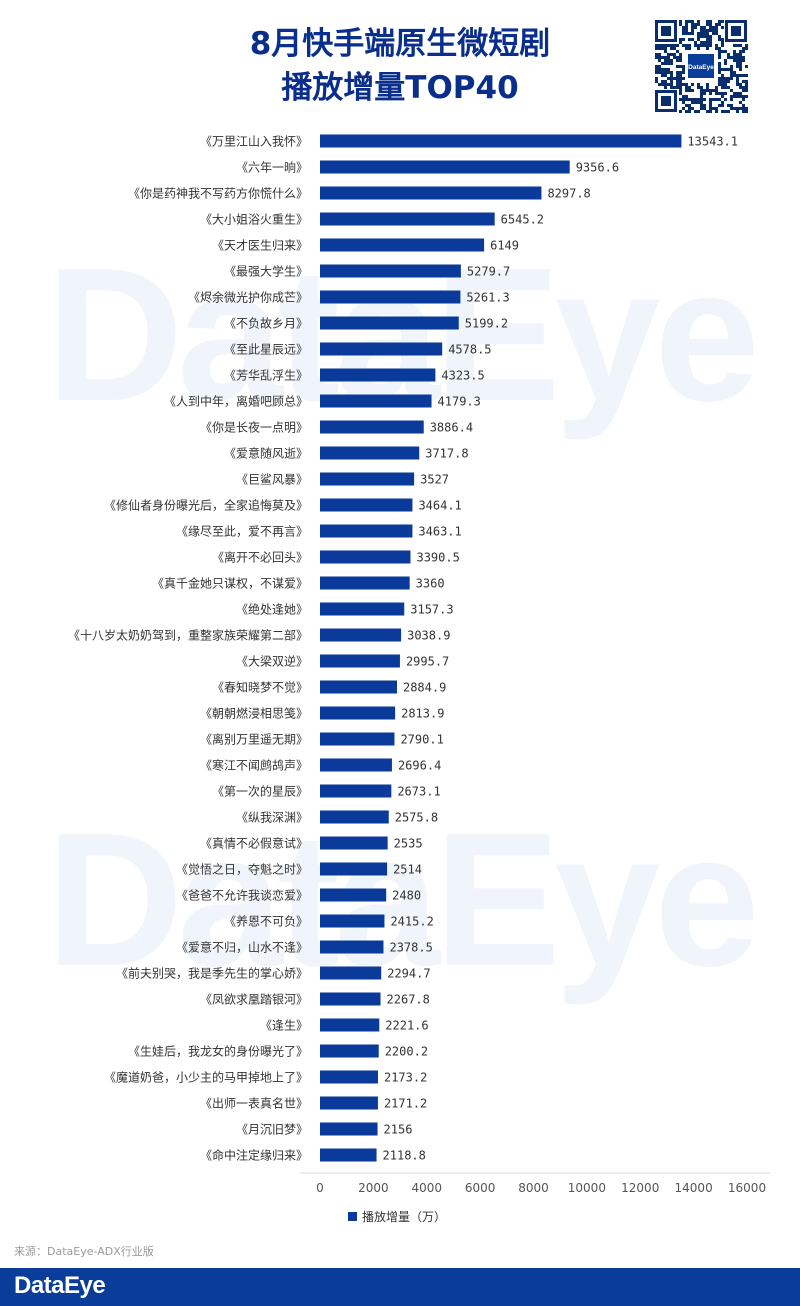  I want to click on value-label: 2813.9, so click(422, 714).